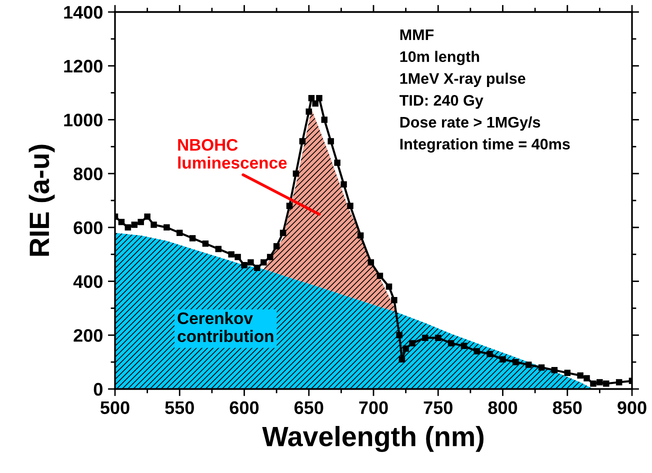  I want to click on series-label: NBOHC luminescence, so click(232, 153).